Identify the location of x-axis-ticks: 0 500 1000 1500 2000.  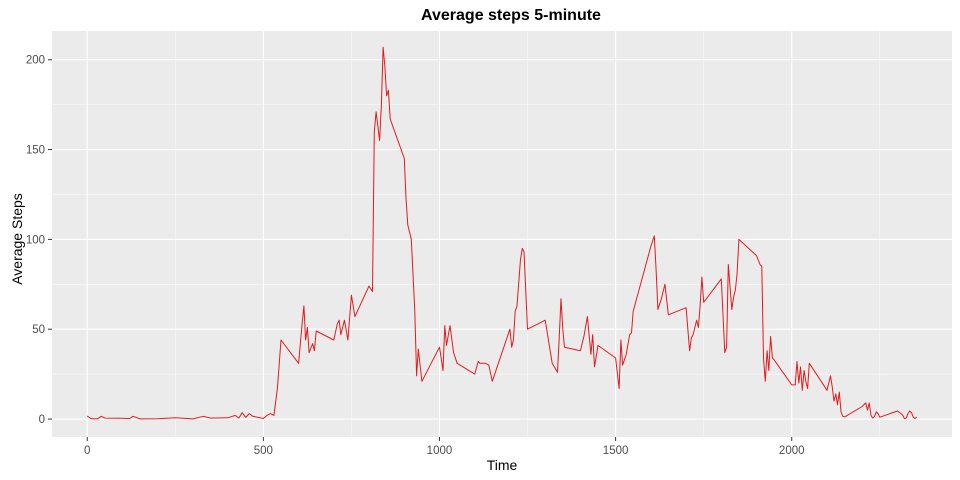
(444, 447).